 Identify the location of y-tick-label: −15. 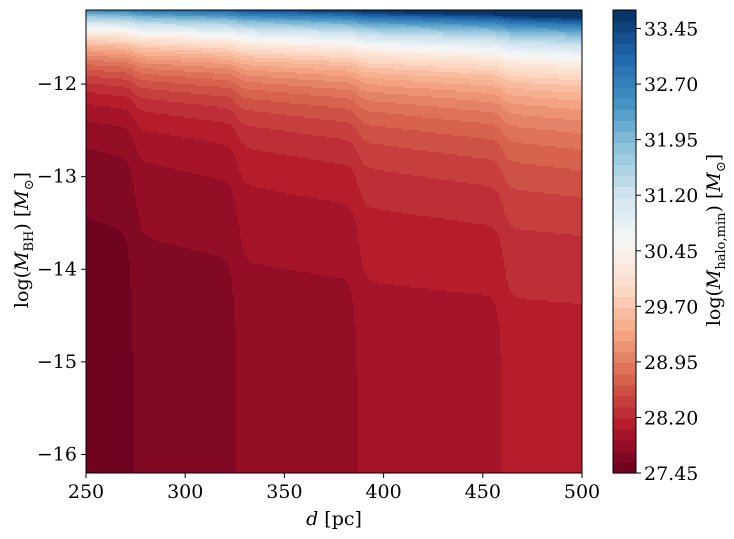
(57, 362).